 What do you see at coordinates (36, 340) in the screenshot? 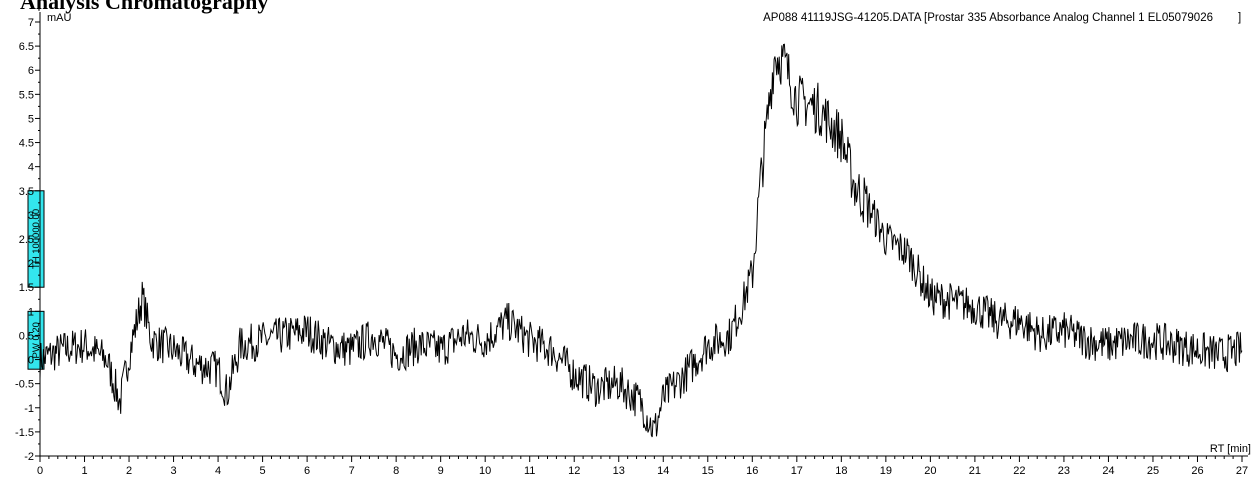
I see `marker-label: PW 0.20` at bounding box center [36, 340].